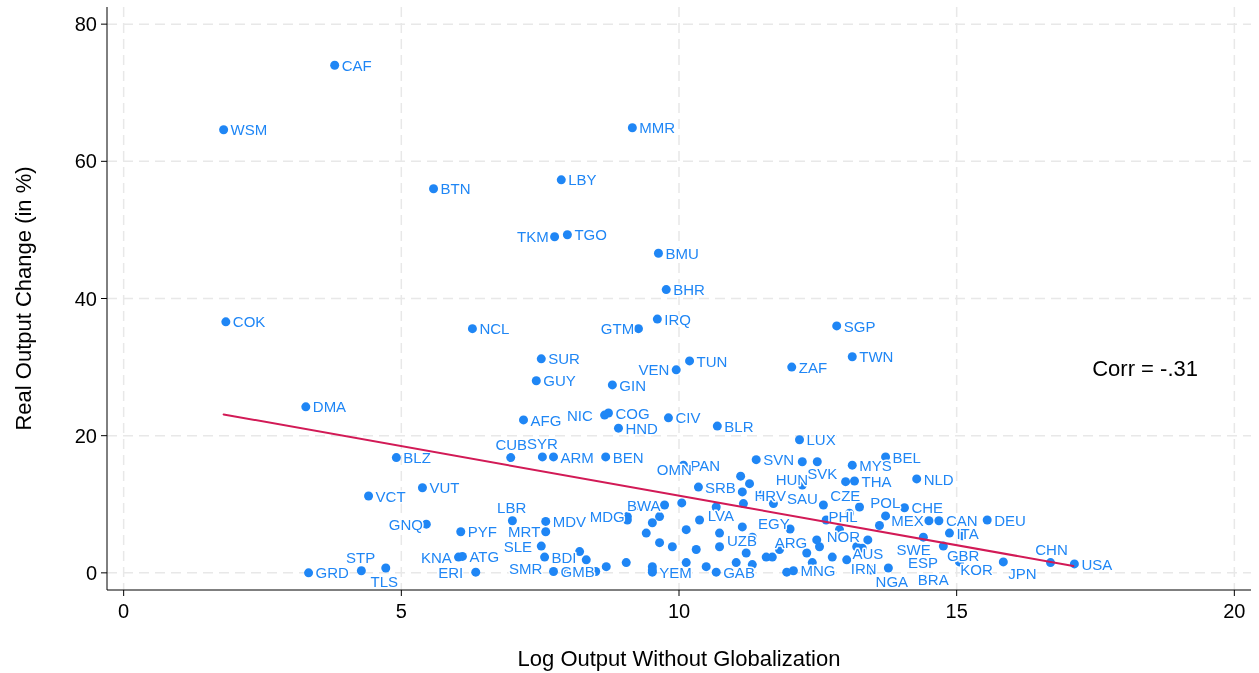  Describe the element at coordinates (356, 65) in the screenshot. I see `data-label: CAF` at that location.